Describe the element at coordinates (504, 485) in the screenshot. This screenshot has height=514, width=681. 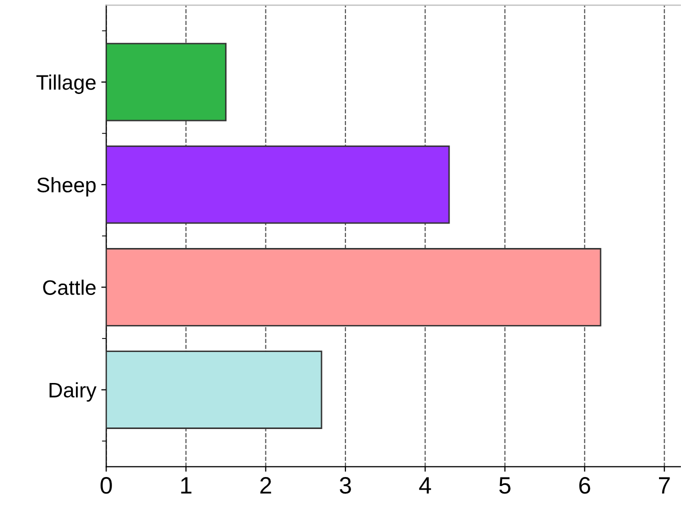
I see `x-tick-label: 5` at that location.